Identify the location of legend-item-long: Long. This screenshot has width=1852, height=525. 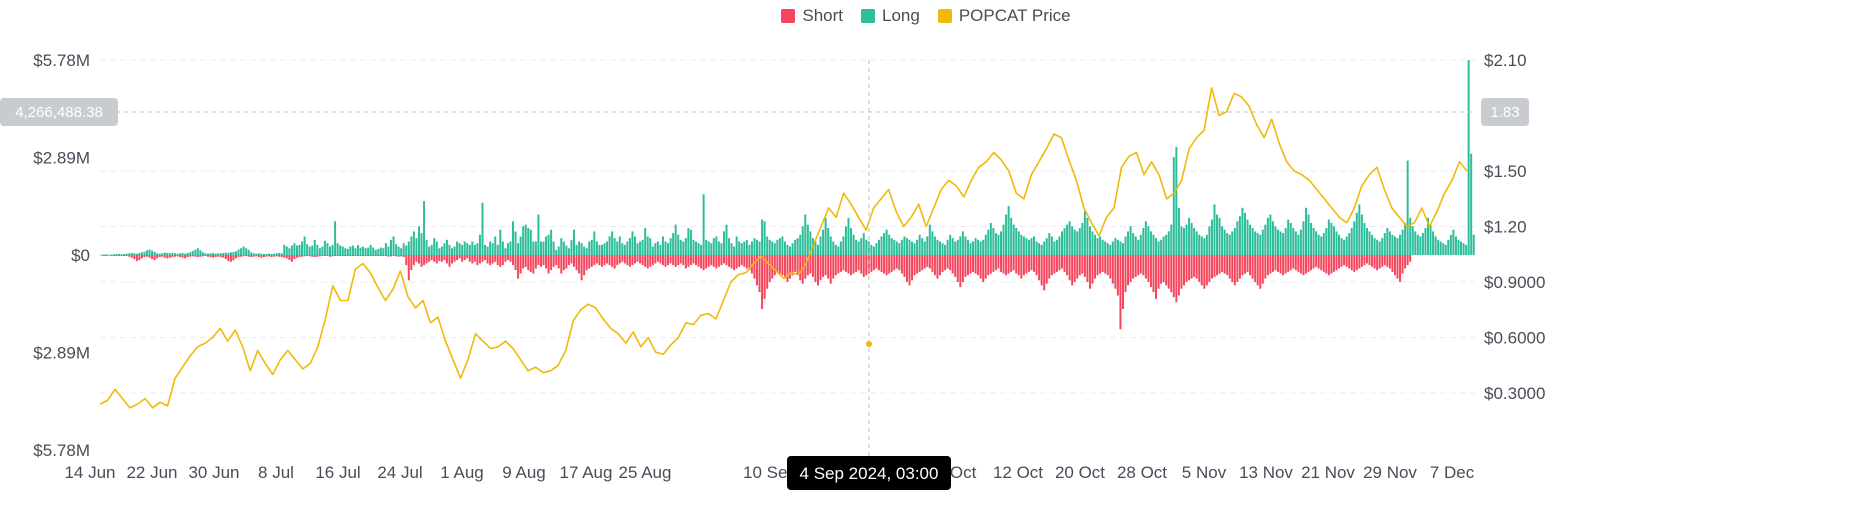
(890, 16).